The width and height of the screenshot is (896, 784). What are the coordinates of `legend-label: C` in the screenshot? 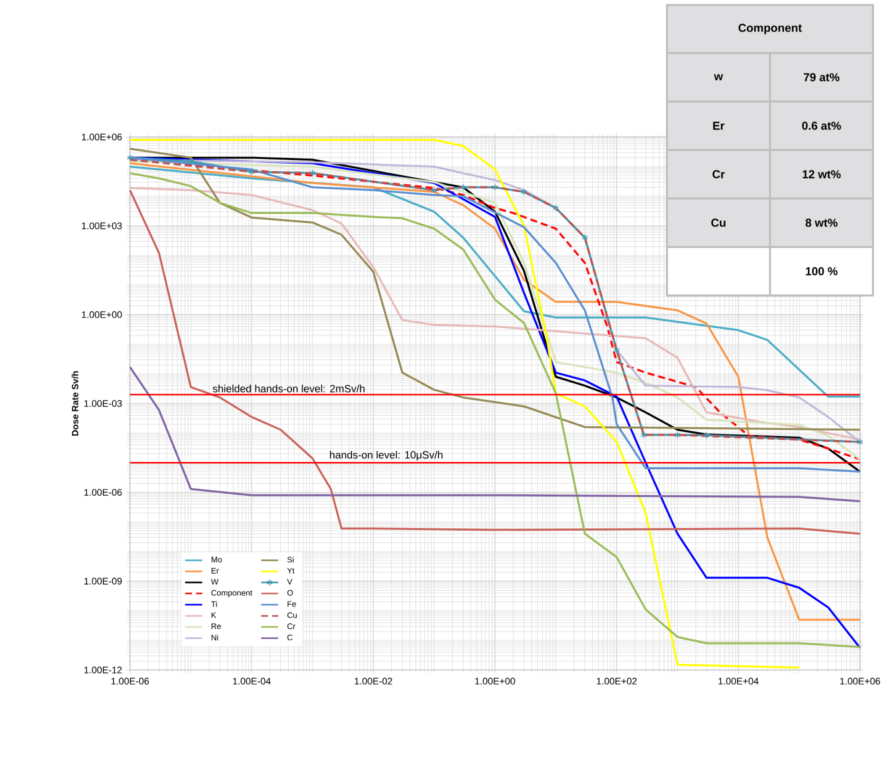 It's located at (289, 637).